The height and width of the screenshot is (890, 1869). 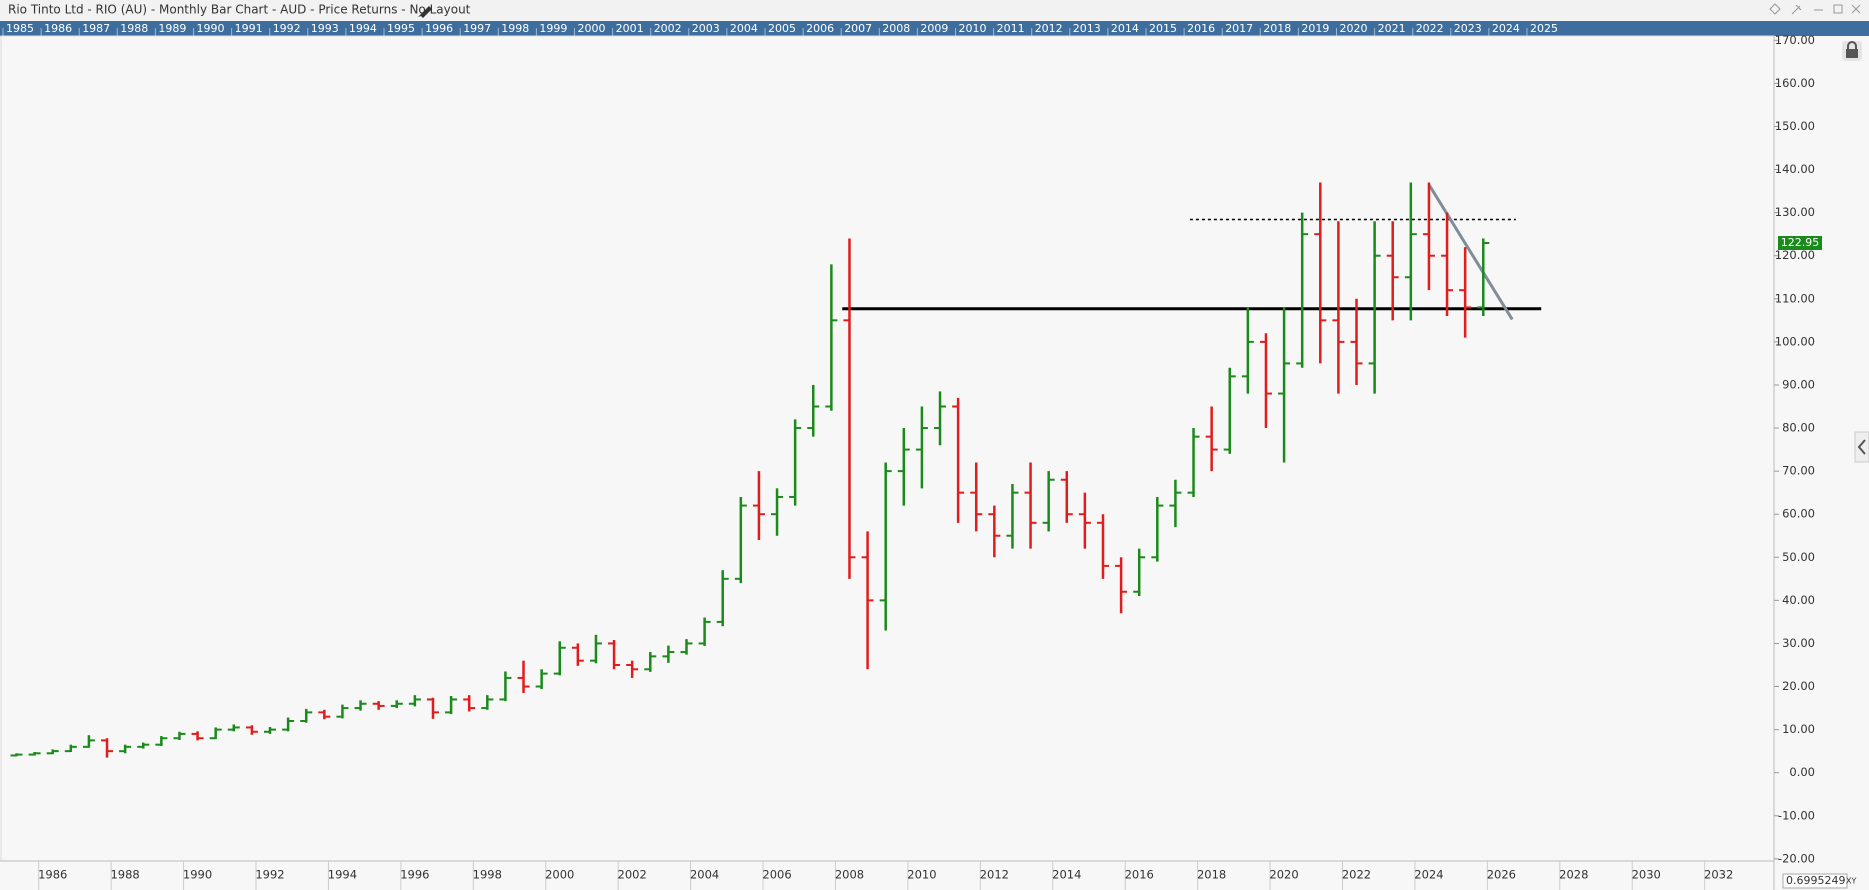 What do you see at coordinates (1856, 9) in the screenshot?
I see `close-icon` at bounding box center [1856, 9].